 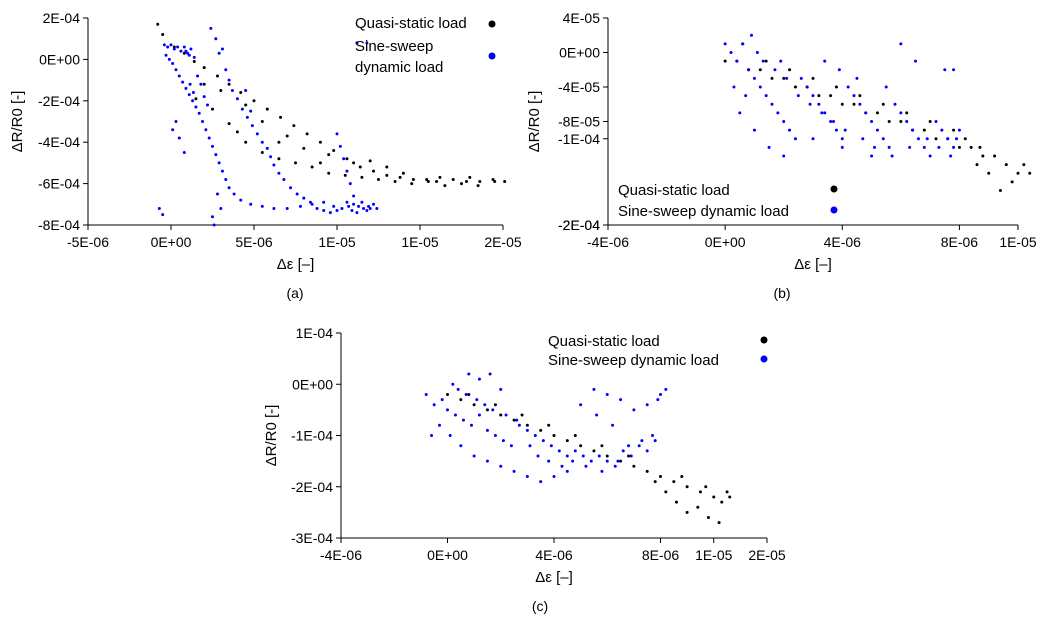 I want to click on panel-a-y-tick-label-3: -4E-04, so click(x=59, y=142).